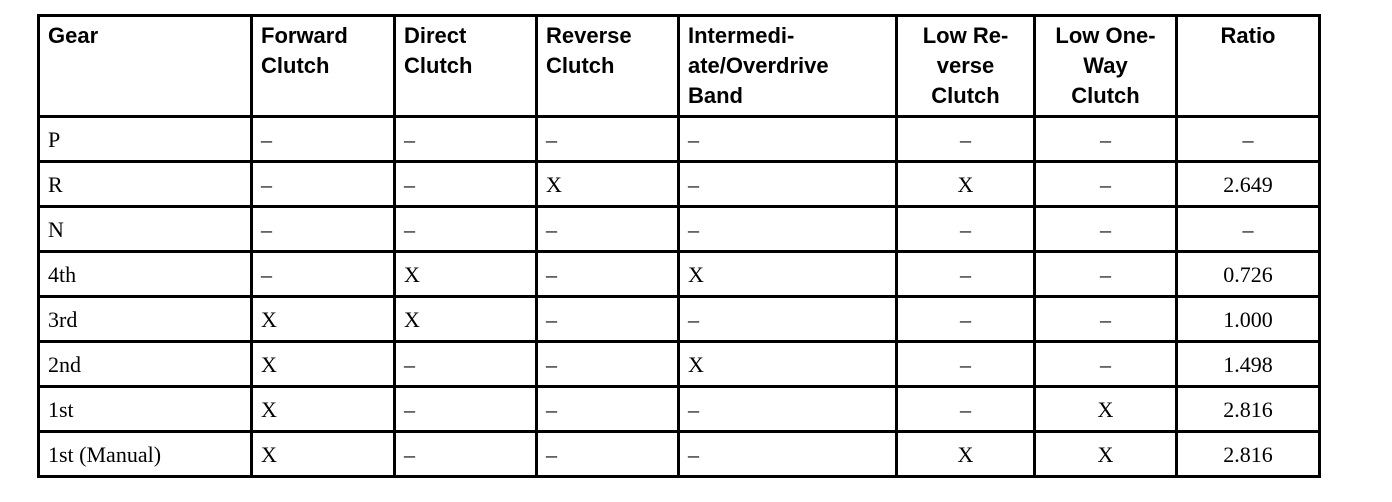 The width and height of the screenshot is (1392, 502). I want to click on cell-gear: 4th, so click(145, 274).